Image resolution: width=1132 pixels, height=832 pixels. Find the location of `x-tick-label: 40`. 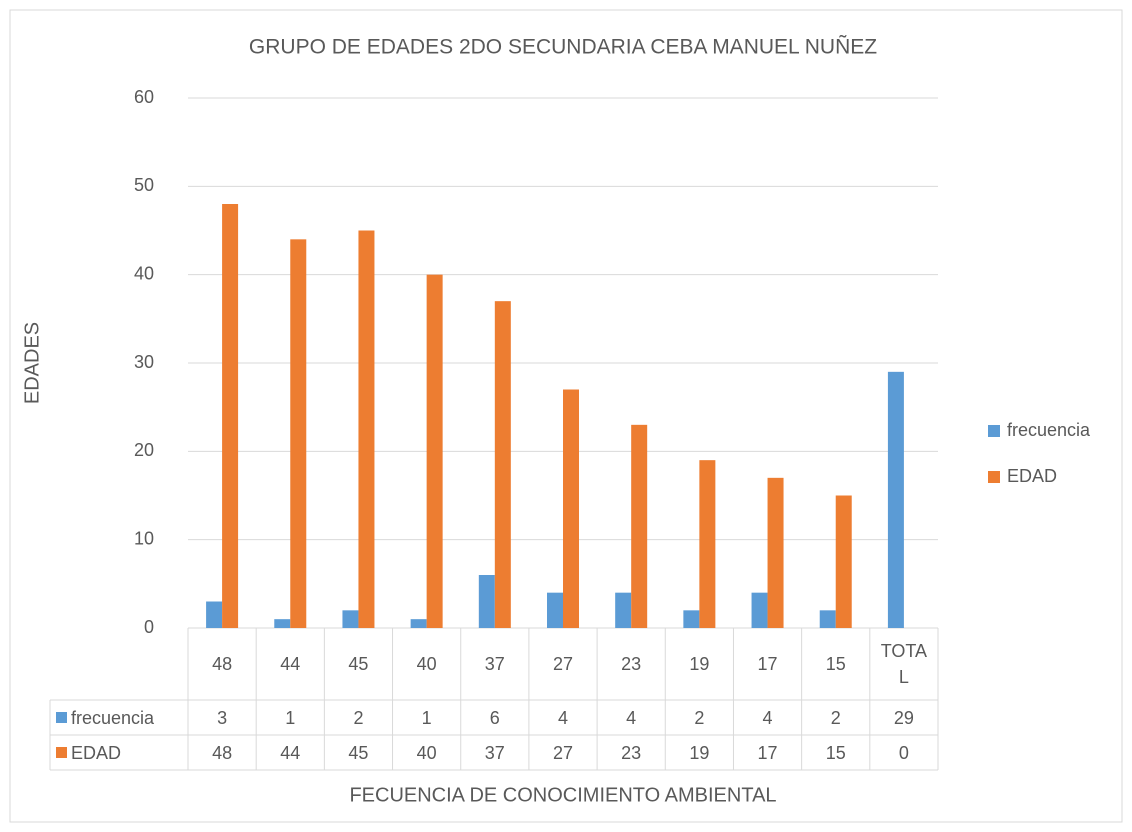

x-tick-label: 40 is located at coordinates (426, 664).